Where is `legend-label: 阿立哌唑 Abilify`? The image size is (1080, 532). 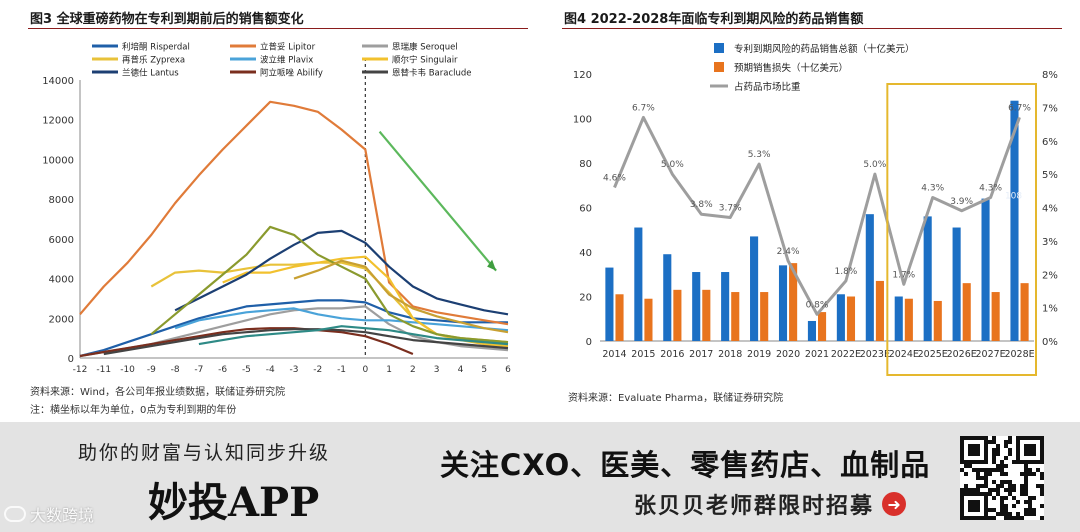
legend-label: 阿立哌唑 Abilify is located at coordinates (291, 73).